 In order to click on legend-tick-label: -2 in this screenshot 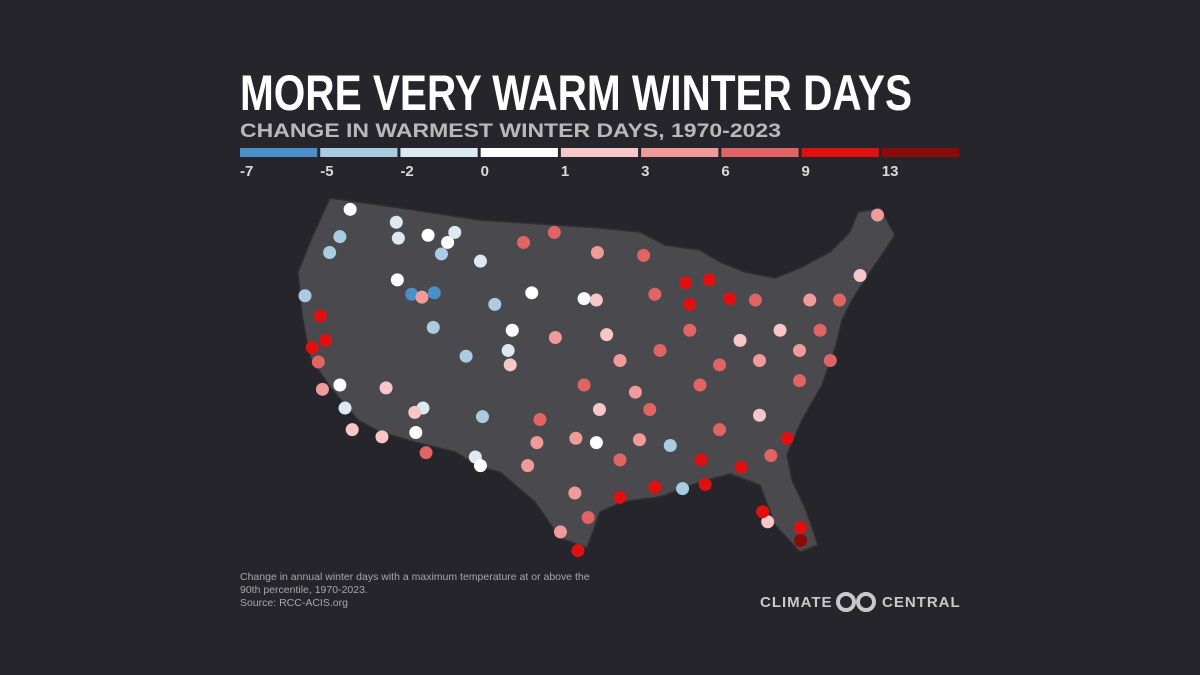, I will do `click(406, 171)`.